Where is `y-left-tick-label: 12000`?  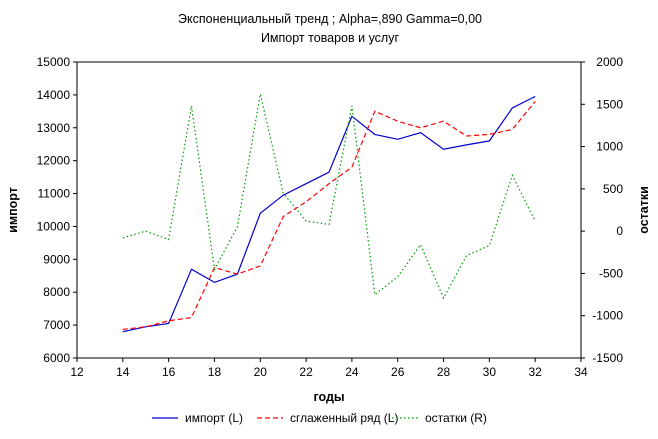 y-left-tick-label: 12000 is located at coordinates (54, 161).